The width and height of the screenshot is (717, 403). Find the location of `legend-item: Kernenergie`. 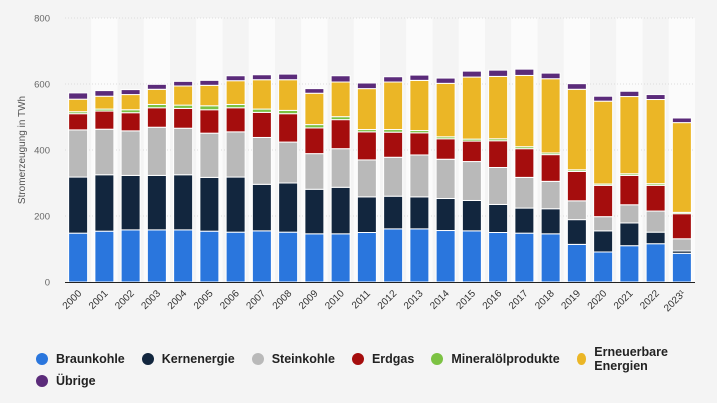

legend-item: Kernenergie is located at coordinates (188, 359).